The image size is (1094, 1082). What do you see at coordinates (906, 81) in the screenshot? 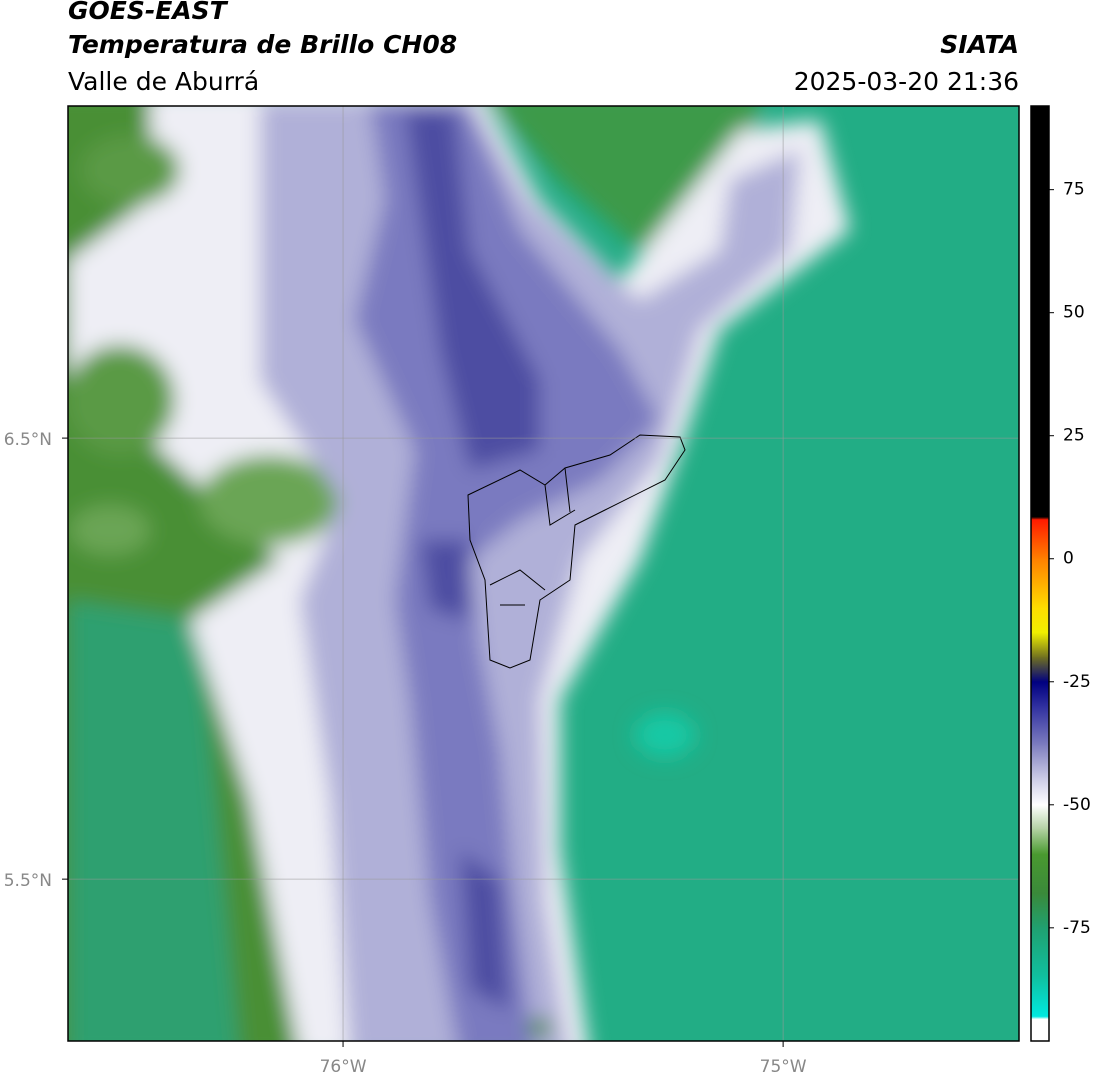
I see `timestamp: 2025-03-20 21:36` at bounding box center [906, 81].